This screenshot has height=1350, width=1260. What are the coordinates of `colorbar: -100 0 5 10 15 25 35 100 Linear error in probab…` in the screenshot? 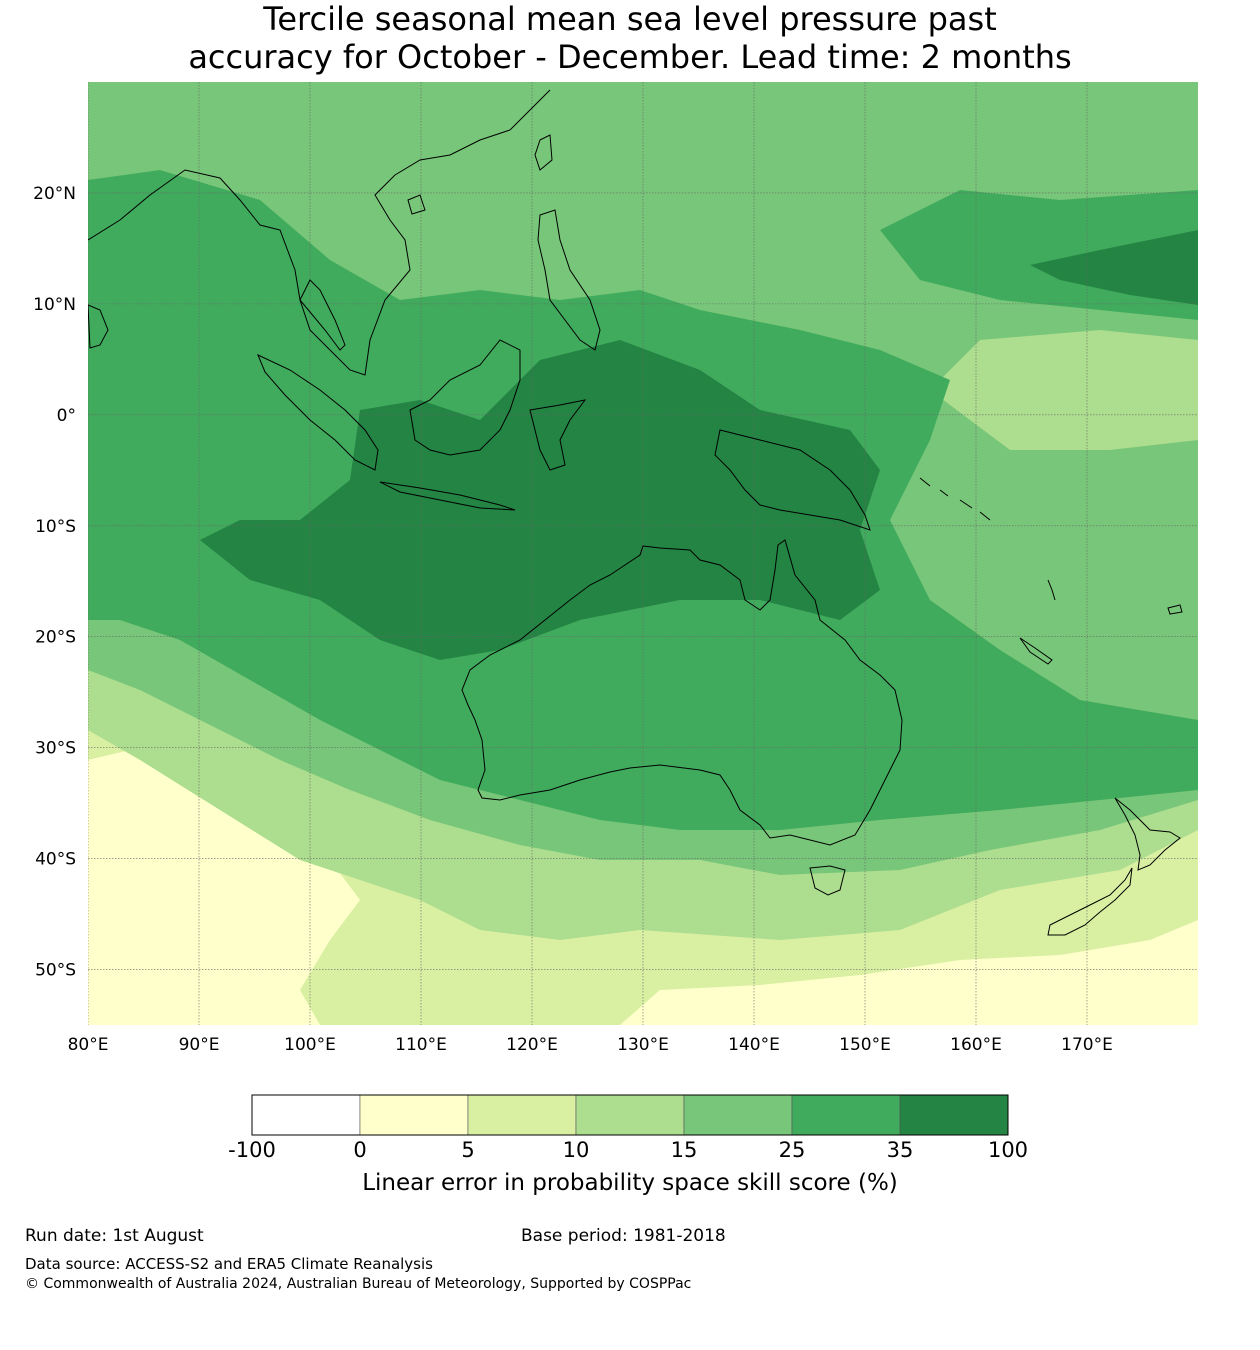 It's located at (628, 1145).